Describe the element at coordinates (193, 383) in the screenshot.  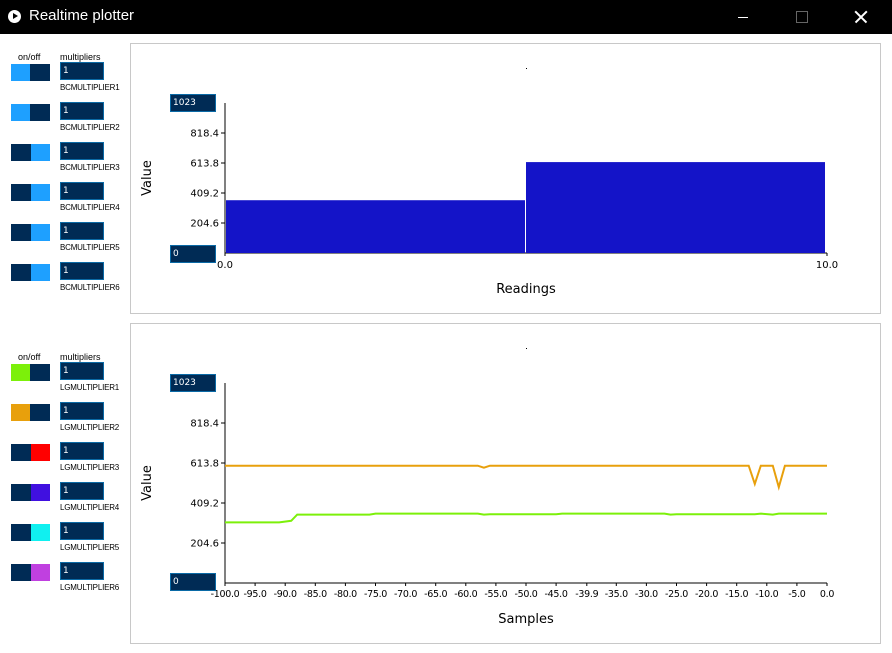
I see `line-range-max-input: 1023` at that location.